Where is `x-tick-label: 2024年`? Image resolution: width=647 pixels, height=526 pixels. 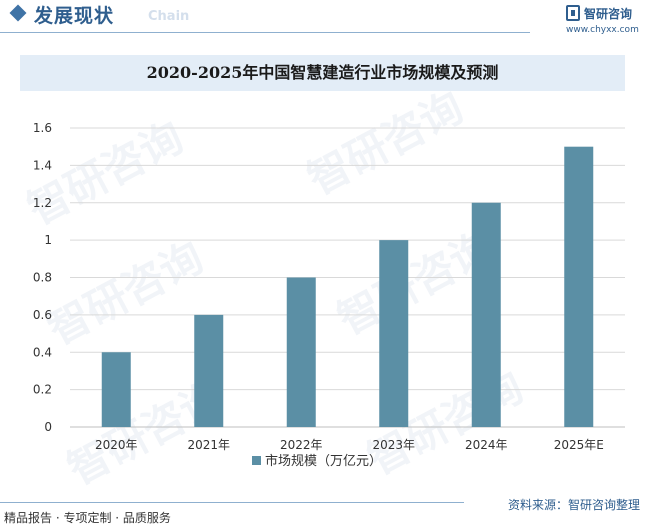 x-tick-label: 2024年 is located at coordinates (486, 445).